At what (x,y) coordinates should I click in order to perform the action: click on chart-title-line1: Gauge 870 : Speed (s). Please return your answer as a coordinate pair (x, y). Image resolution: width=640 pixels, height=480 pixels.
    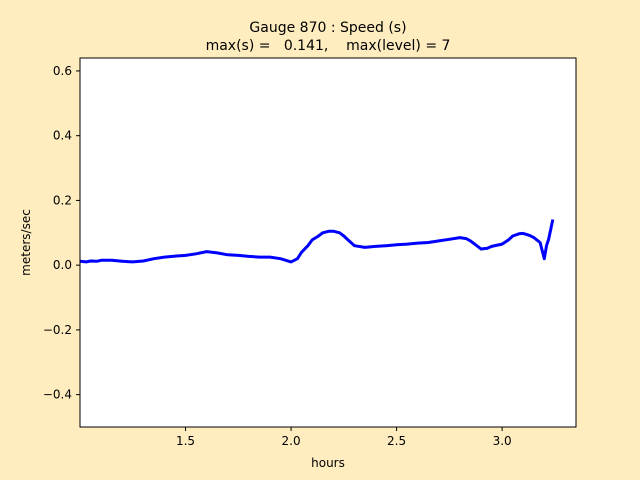
    Looking at the image, I should click on (327, 28).